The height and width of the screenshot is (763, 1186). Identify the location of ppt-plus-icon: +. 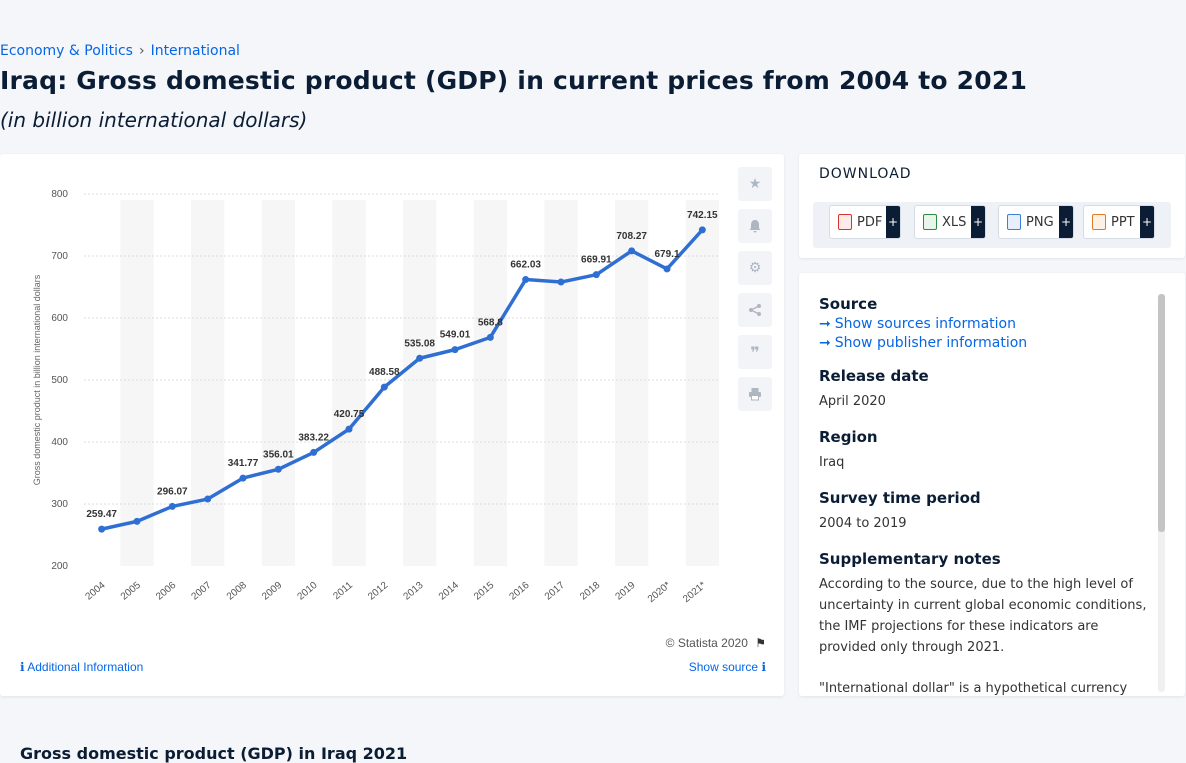
(1147, 222).